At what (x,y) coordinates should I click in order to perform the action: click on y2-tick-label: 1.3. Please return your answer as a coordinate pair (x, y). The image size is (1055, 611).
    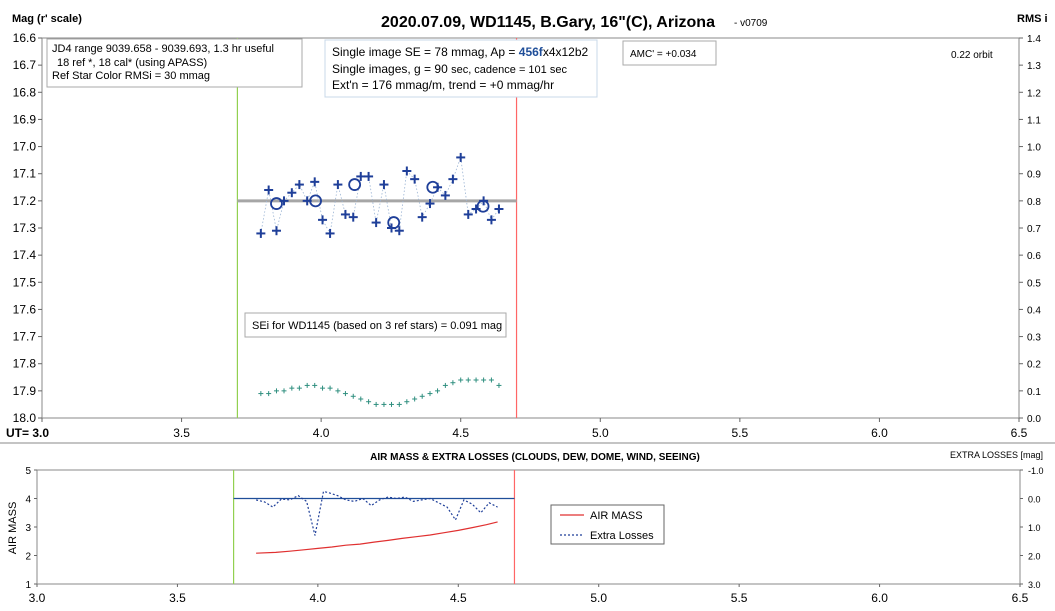
    Looking at the image, I should click on (1034, 66).